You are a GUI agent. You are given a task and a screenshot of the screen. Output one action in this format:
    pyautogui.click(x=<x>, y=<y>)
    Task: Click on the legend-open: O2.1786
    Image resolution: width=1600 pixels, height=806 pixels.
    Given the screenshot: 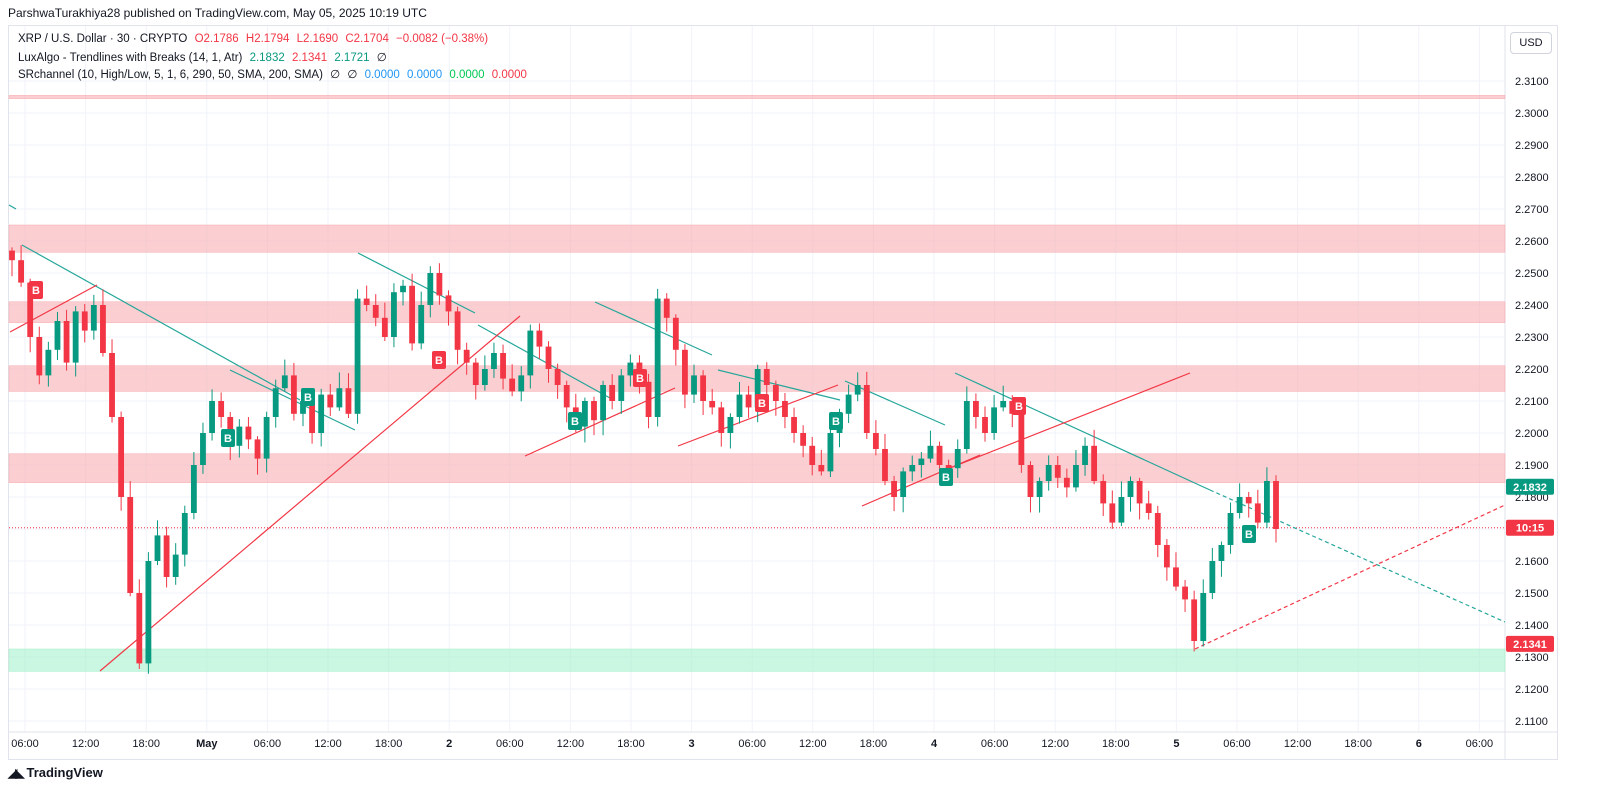 What is the action you would take?
    pyautogui.click(x=216, y=39)
    